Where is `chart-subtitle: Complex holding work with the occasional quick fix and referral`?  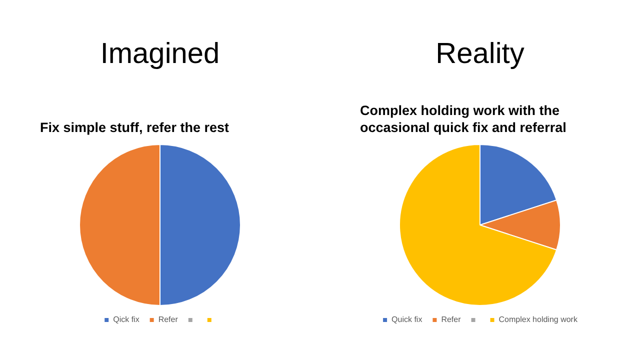
chart-subtitle: Complex holding work with the occasional quick fix and referral is located at coordinates (464, 119).